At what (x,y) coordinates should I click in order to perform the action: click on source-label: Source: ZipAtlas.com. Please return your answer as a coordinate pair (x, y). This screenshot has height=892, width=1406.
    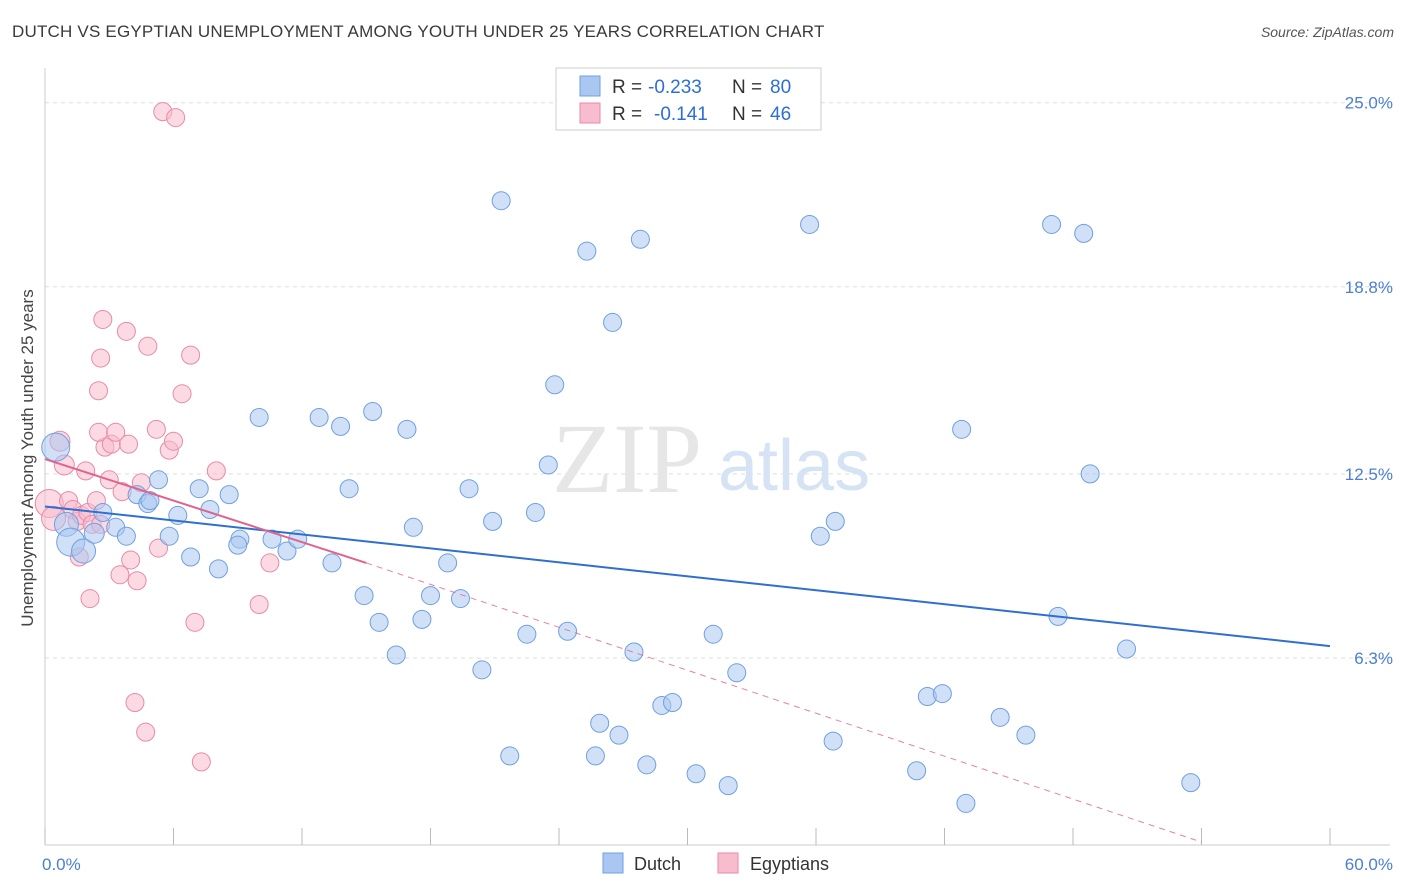
    Looking at the image, I should click on (1327, 32).